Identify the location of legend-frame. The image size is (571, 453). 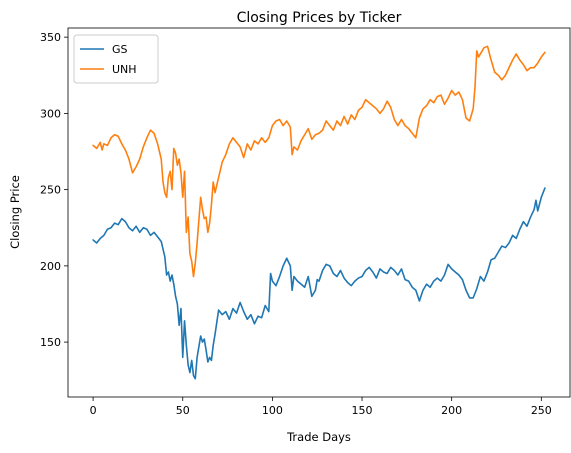
(116, 59).